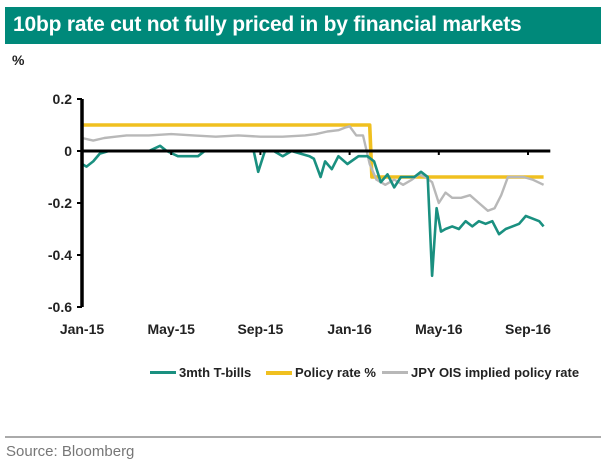 The image size is (606, 468). What do you see at coordinates (68, 151) in the screenshot?
I see `y-tick-label: 0` at bounding box center [68, 151].